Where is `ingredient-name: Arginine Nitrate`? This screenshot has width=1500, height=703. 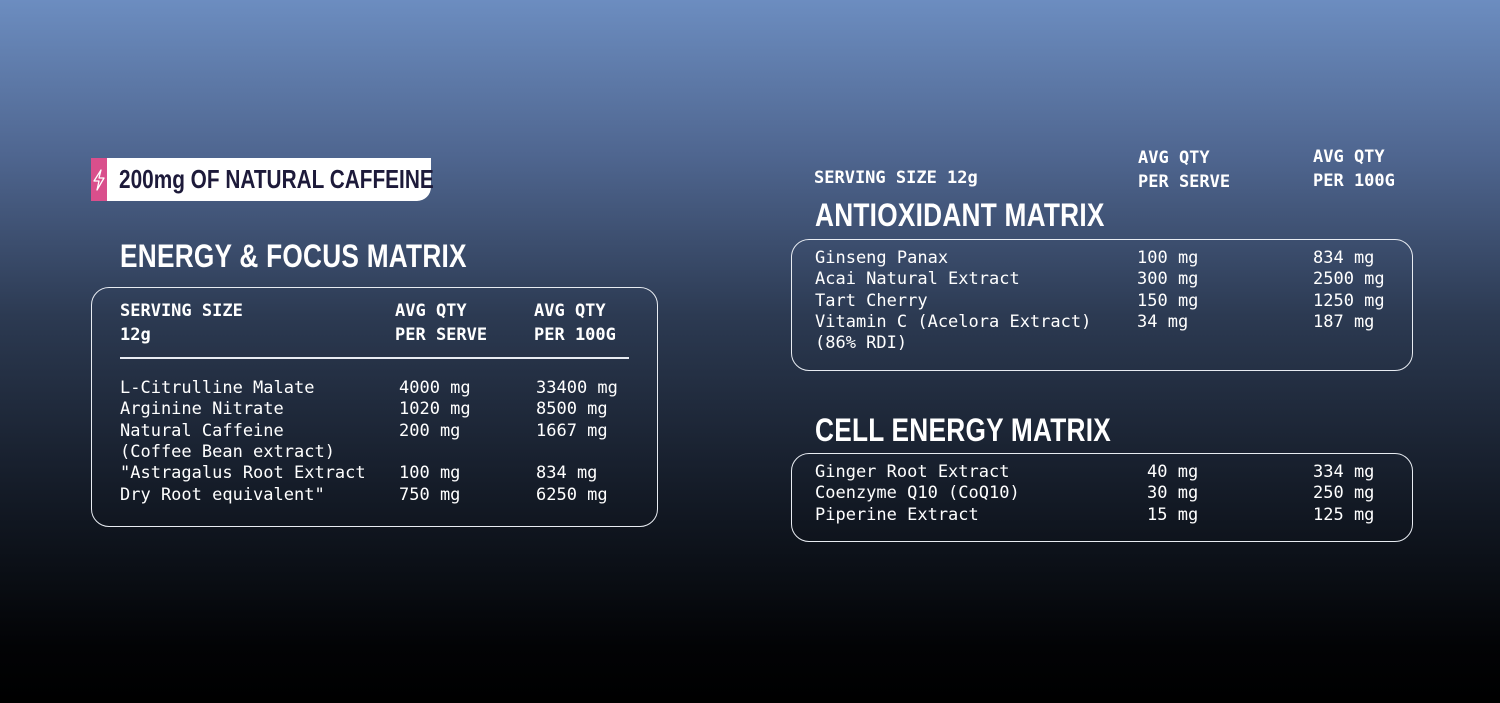
ingredient-name: Arginine Nitrate is located at coordinates (202, 409).